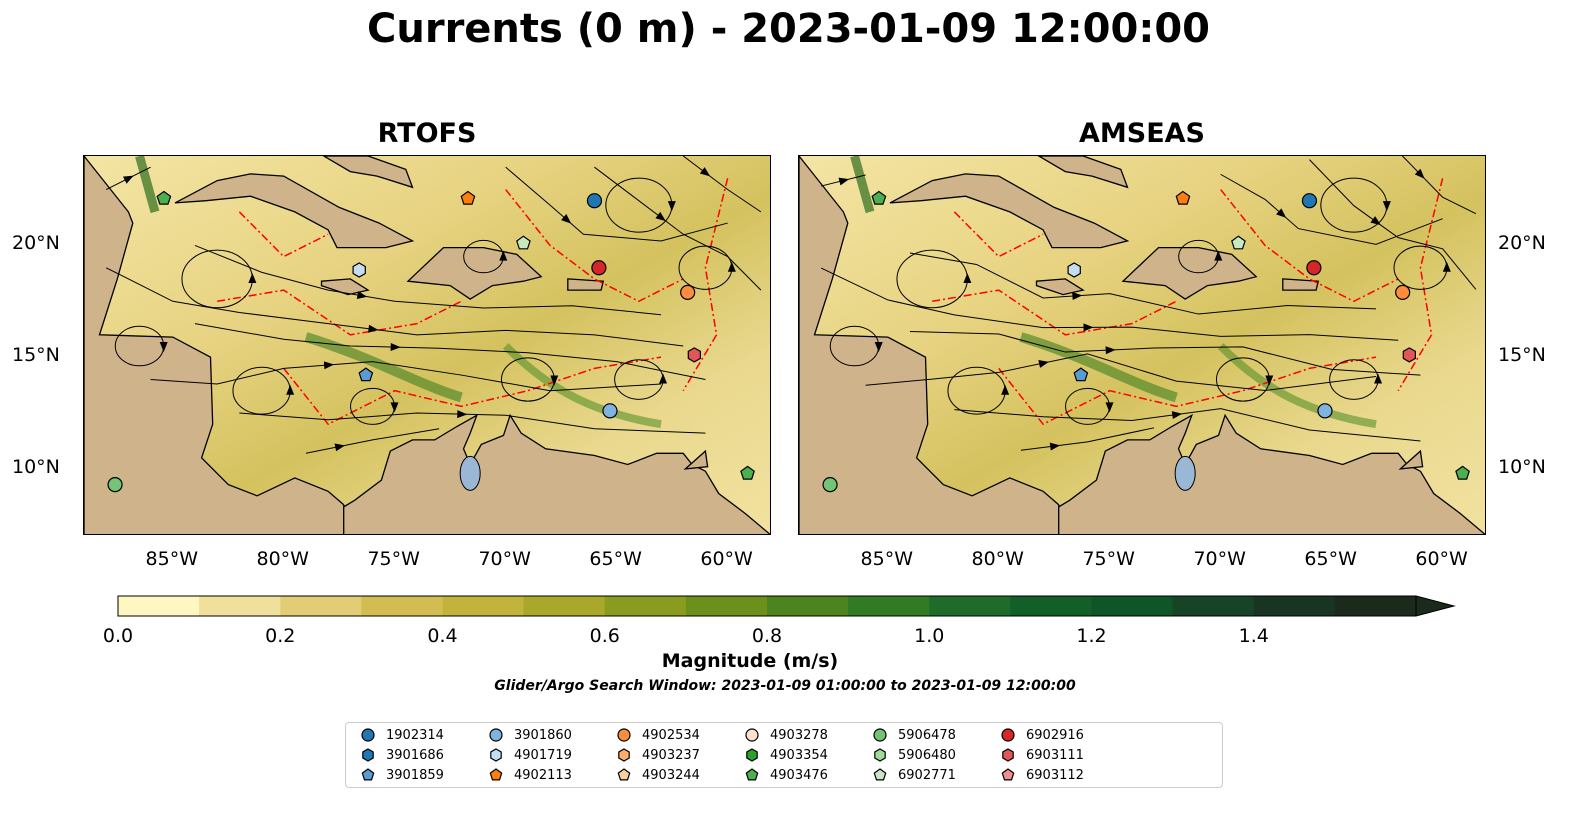  I want to click on legend-label: 4903476, so click(799, 775).